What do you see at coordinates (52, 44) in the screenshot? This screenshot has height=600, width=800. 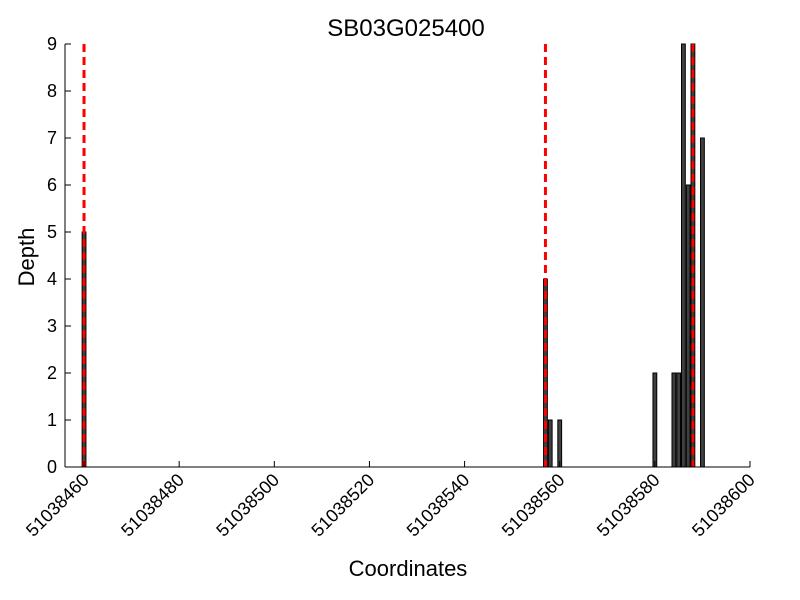 I see `y-tick-label: 9` at bounding box center [52, 44].